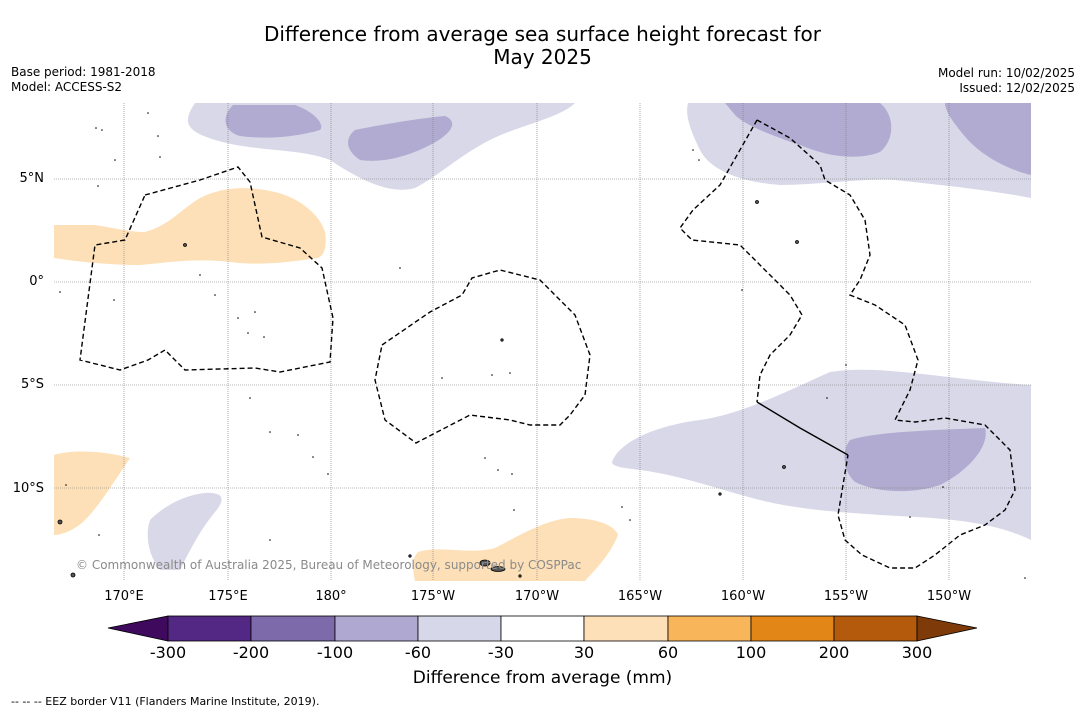  Describe the element at coordinates (501, 652) in the screenshot. I see `colorbar-tick-label: -30` at that location.